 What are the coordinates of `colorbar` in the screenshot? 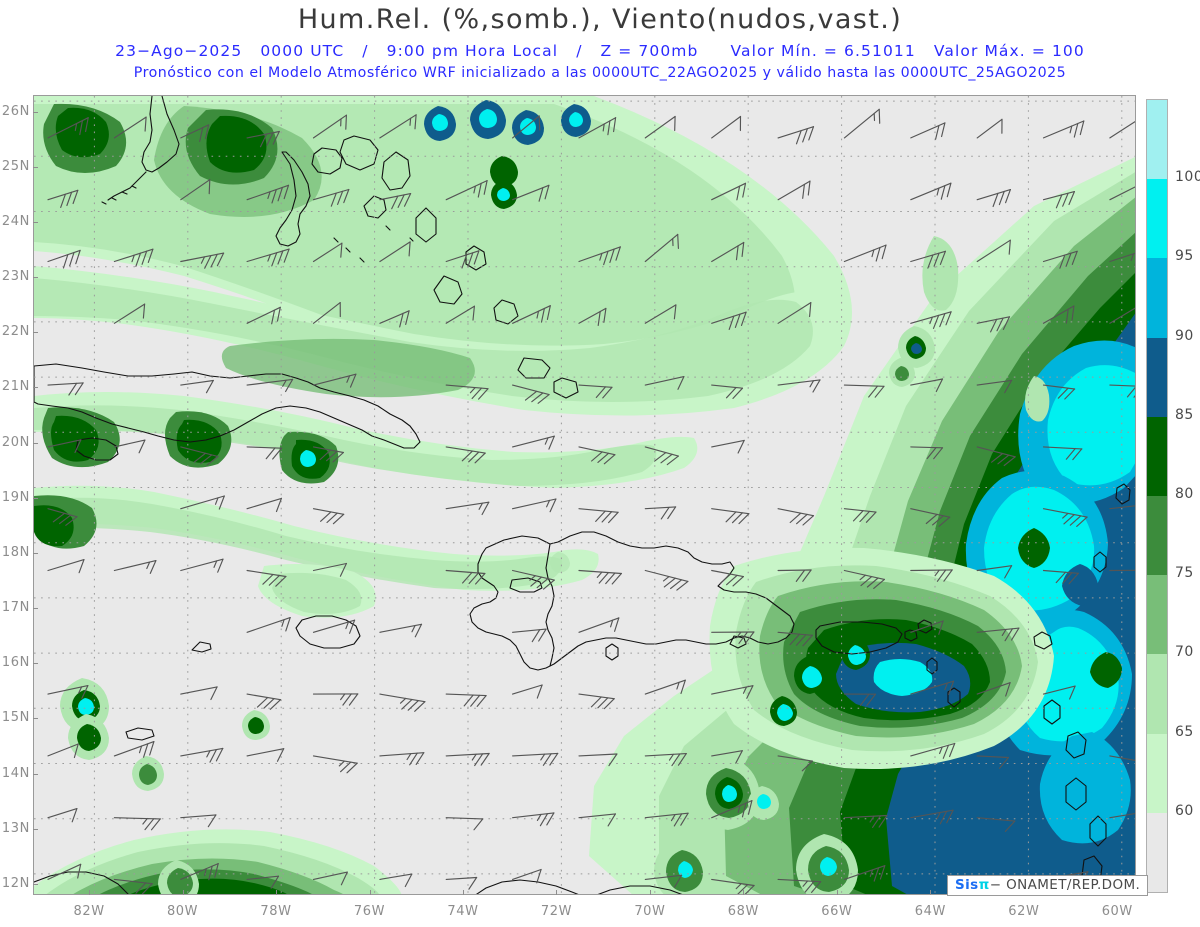 It's located at (1157, 496).